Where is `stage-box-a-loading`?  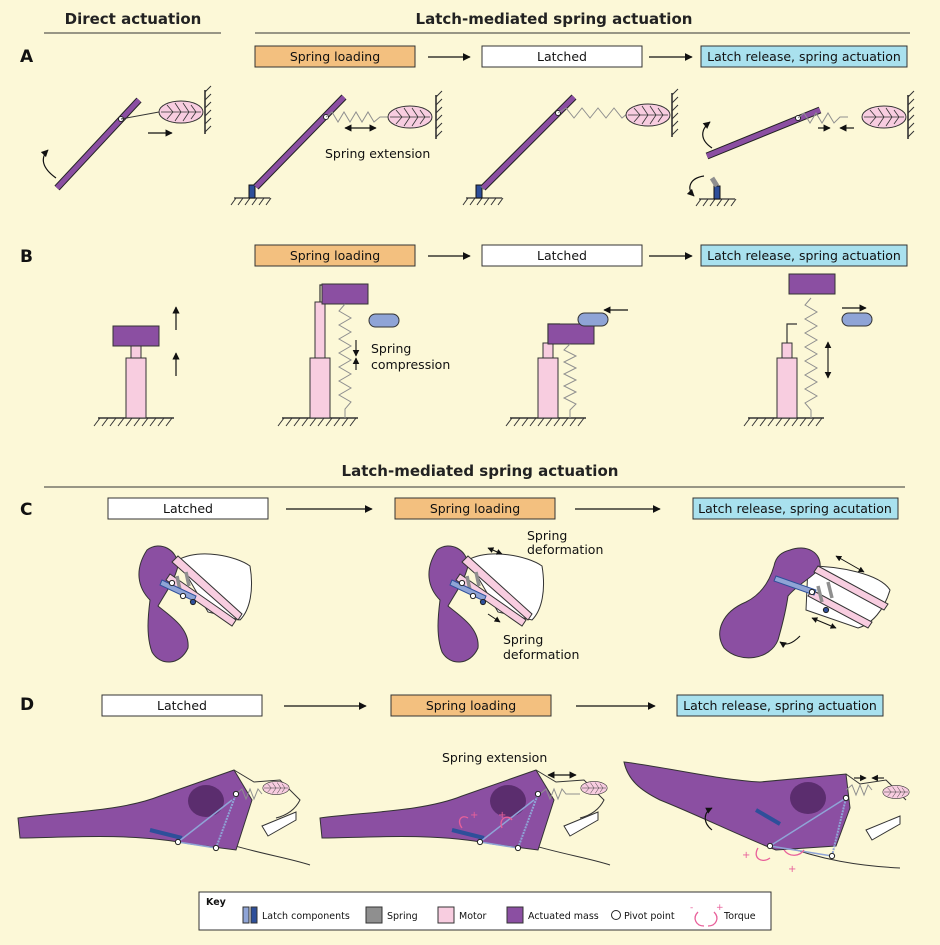
stage-box-a-loading is located at coordinates (335, 56).